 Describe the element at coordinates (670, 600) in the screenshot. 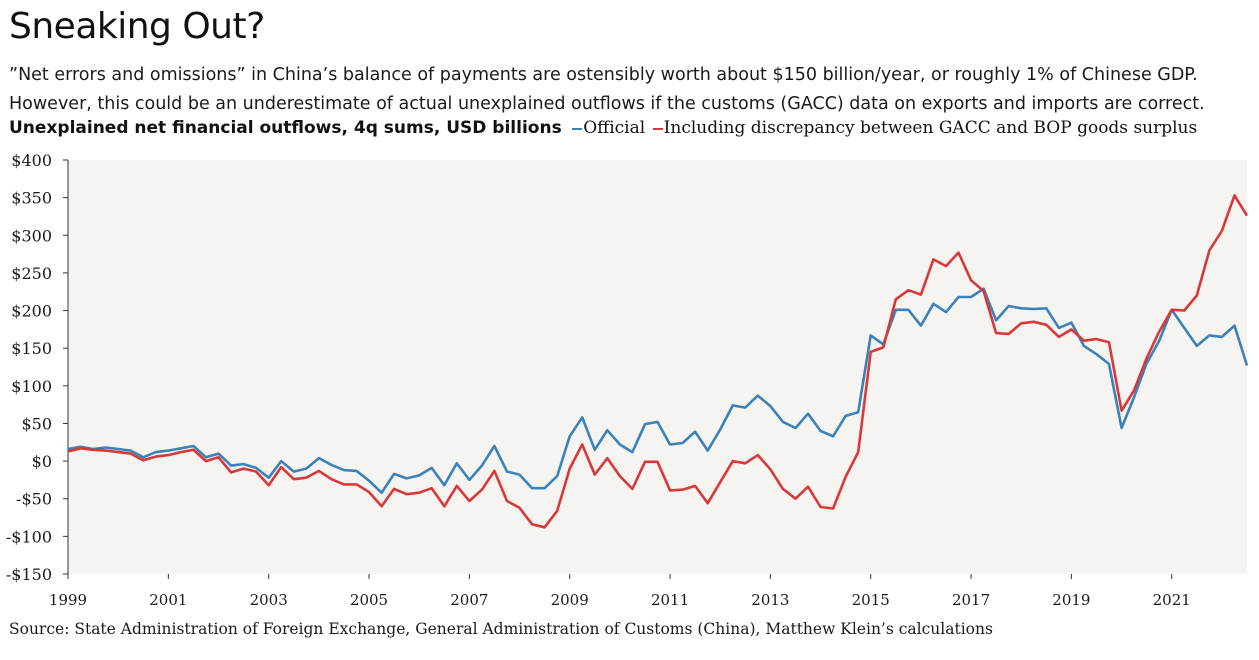

I see `x-tick-label: 2011` at that location.